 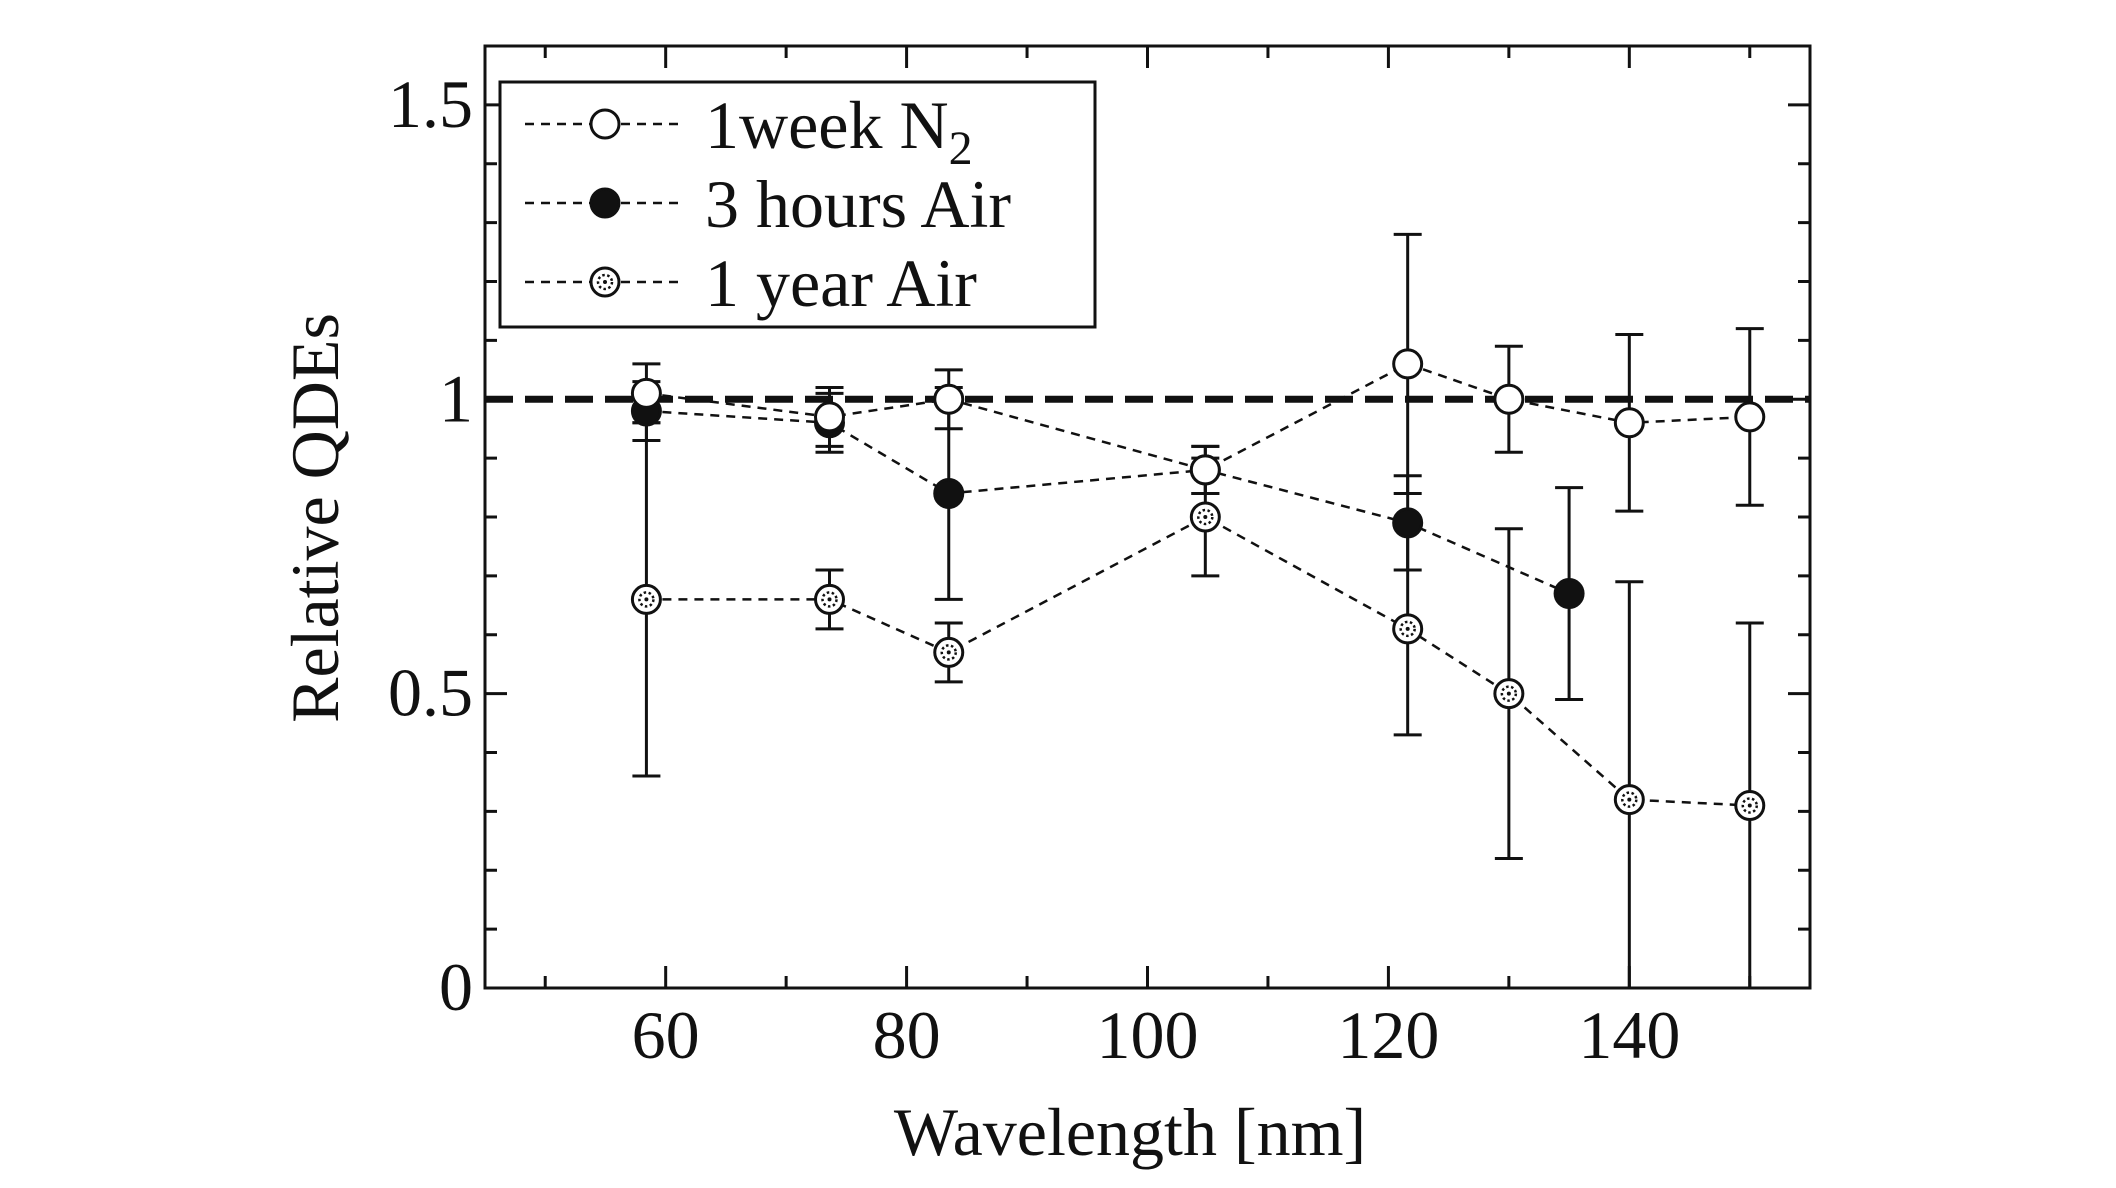 What do you see at coordinates (456, 398) in the screenshot?
I see `y-tick-label: 1` at bounding box center [456, 398].